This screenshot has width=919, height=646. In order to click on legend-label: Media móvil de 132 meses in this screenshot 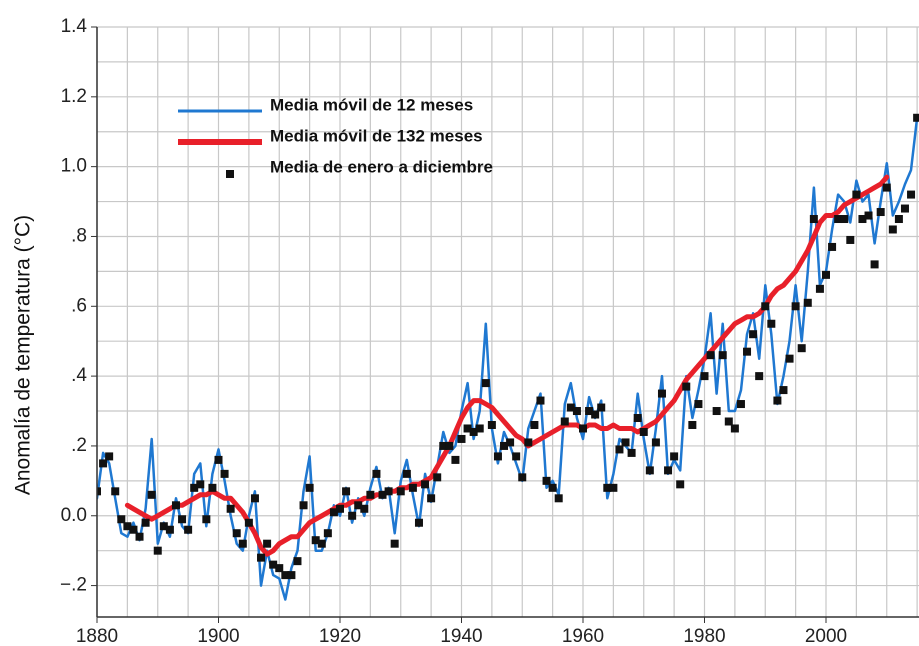, I will do `click(376, 135)`.